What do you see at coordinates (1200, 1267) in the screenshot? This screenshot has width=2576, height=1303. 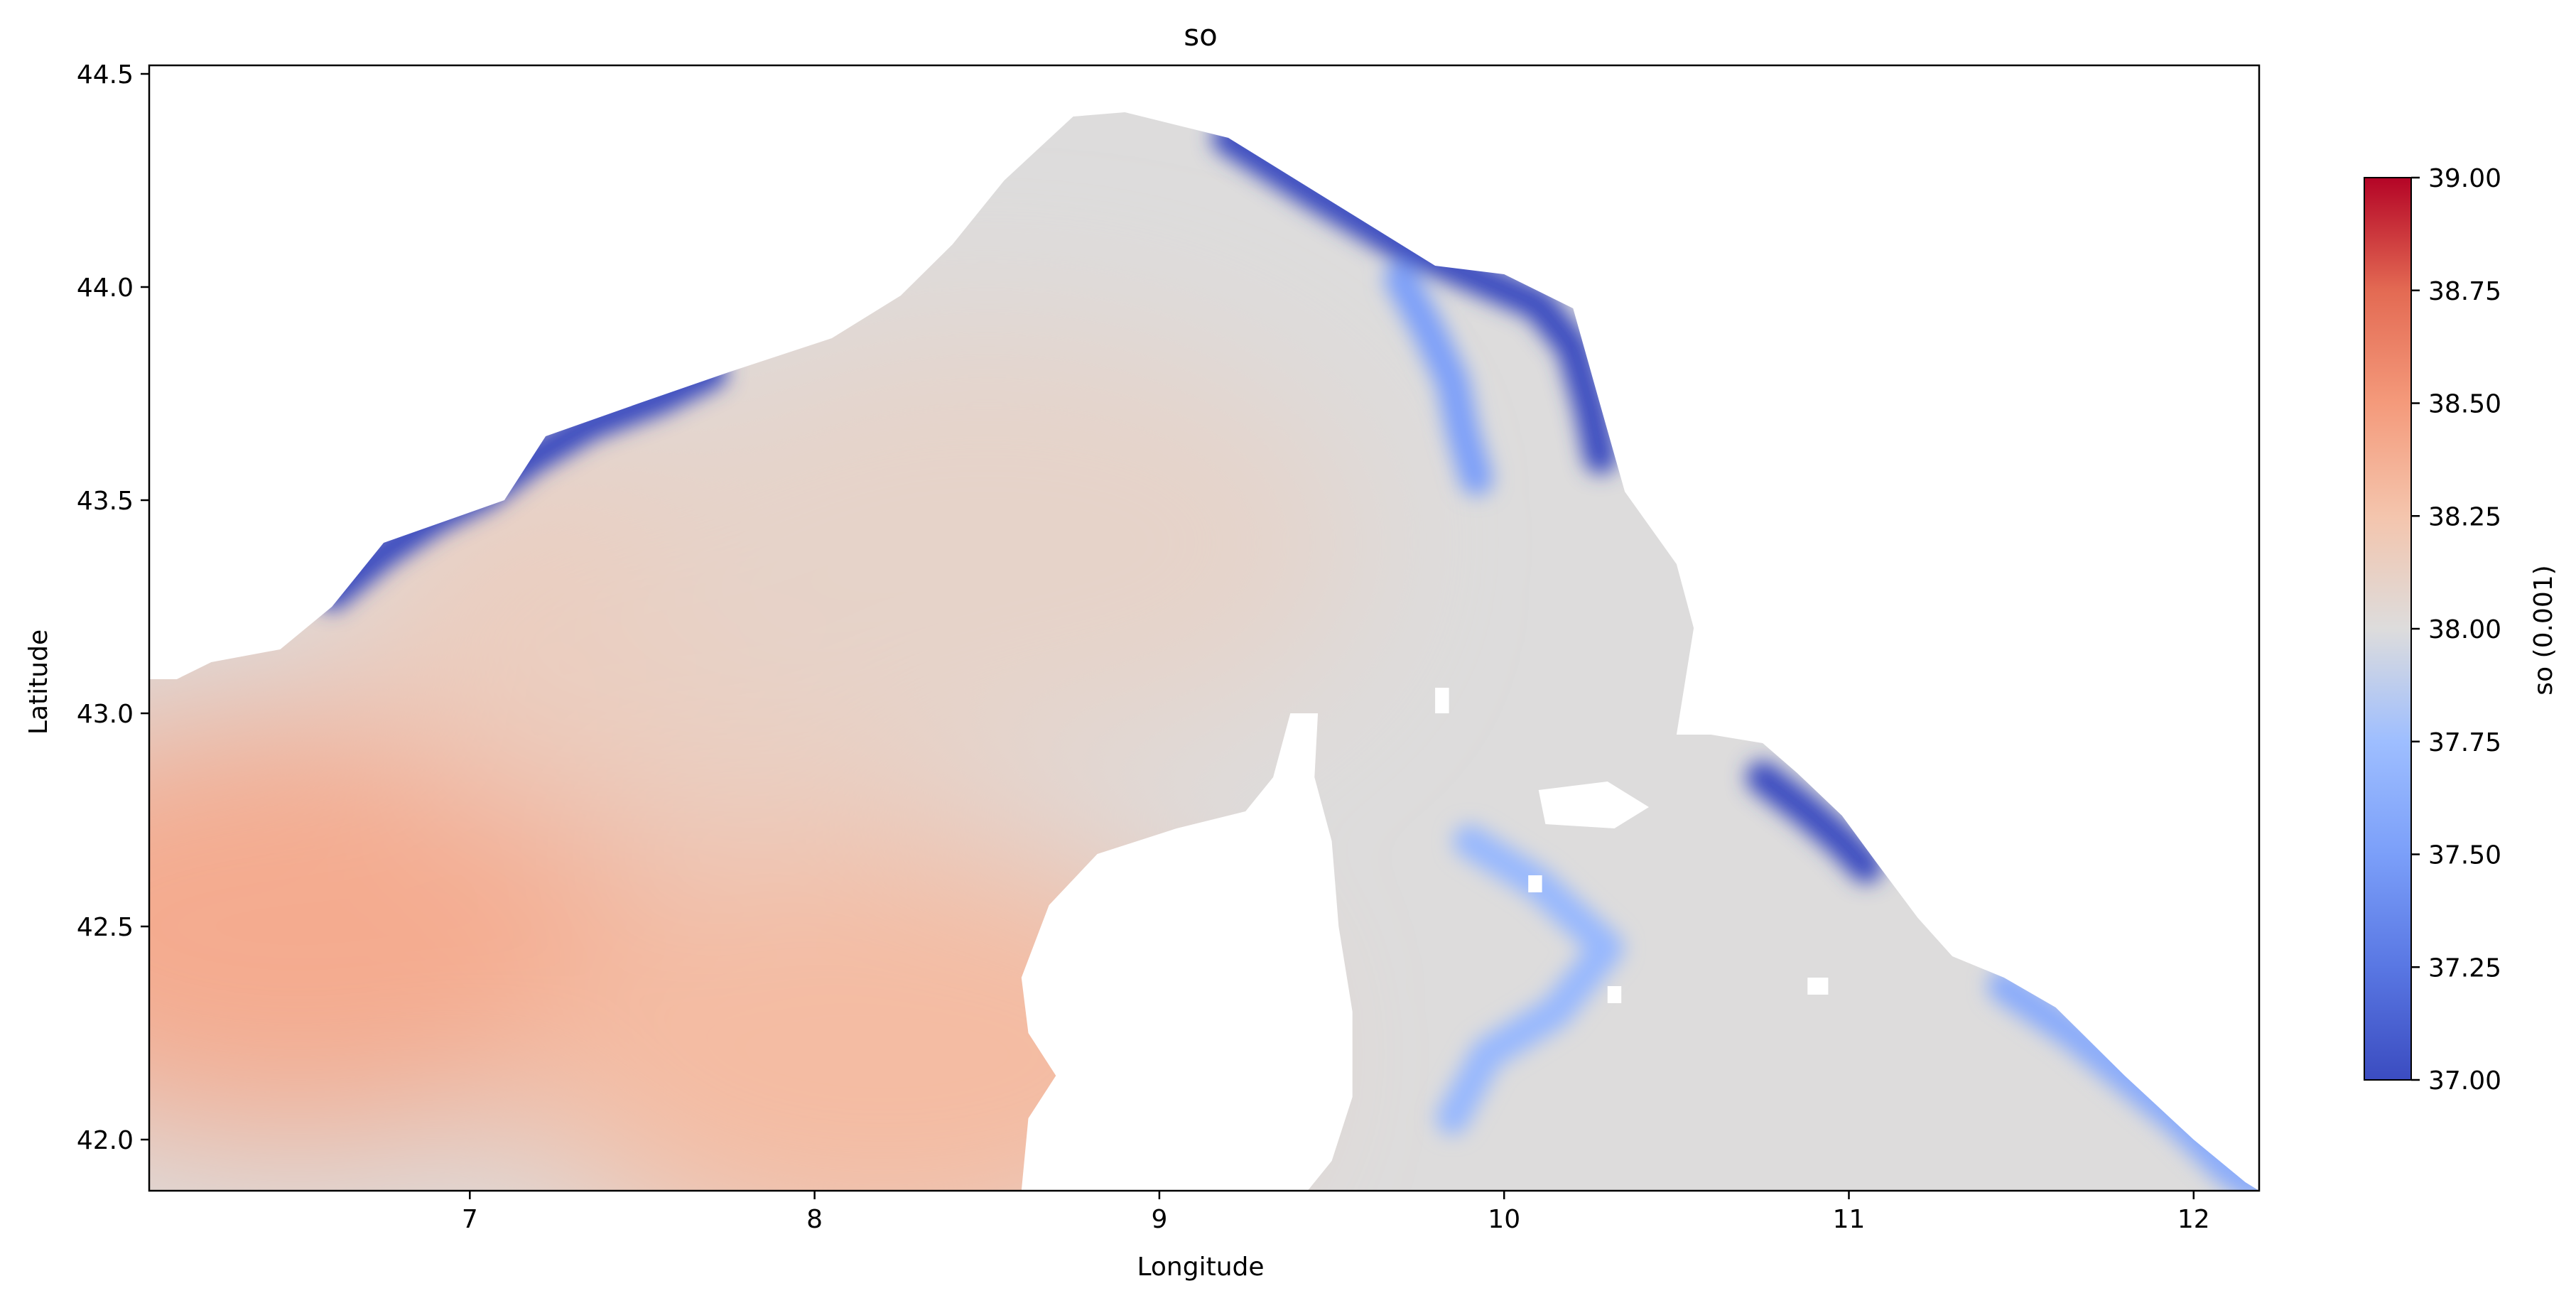 I see `x-axis-label: Longitude` at bounding box center [1200, 1267].